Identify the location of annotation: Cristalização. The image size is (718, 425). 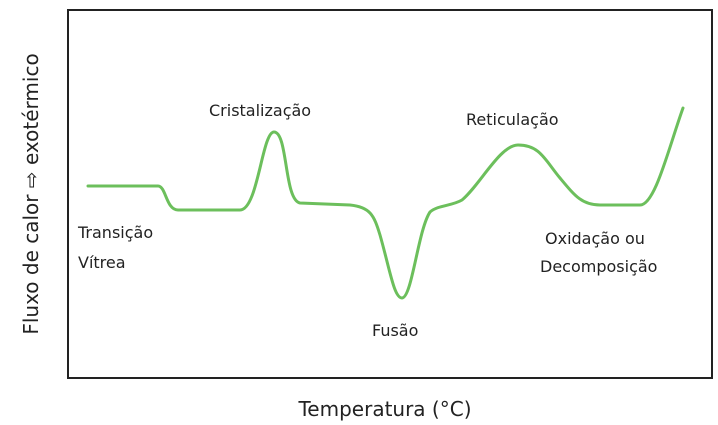
(260, 110).